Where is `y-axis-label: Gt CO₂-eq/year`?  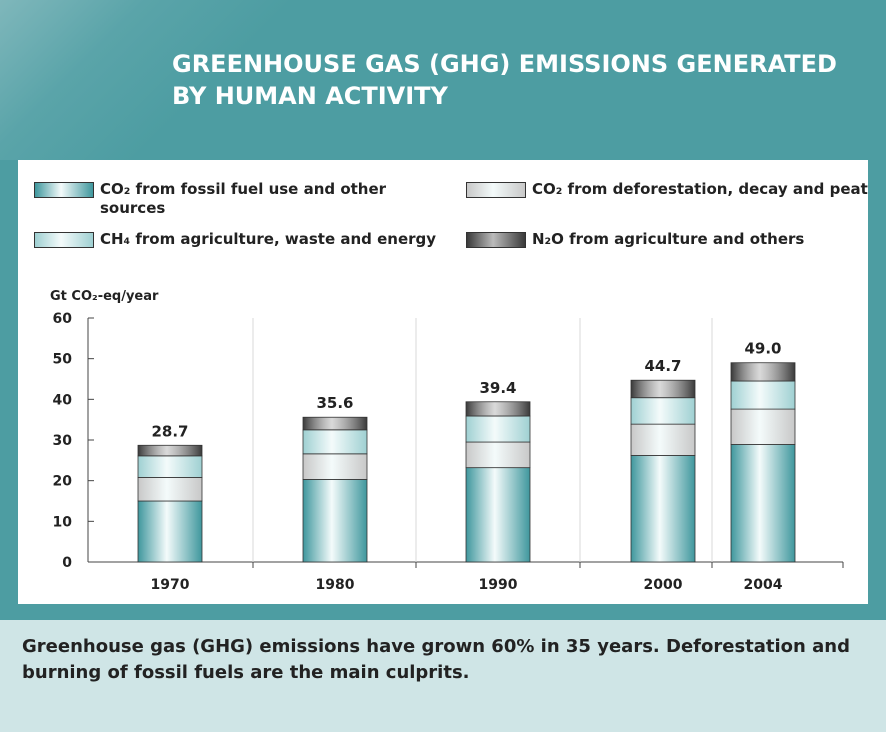 y-axis-label: Gt CO₂-eq/year is located at coordinates (104, 296).